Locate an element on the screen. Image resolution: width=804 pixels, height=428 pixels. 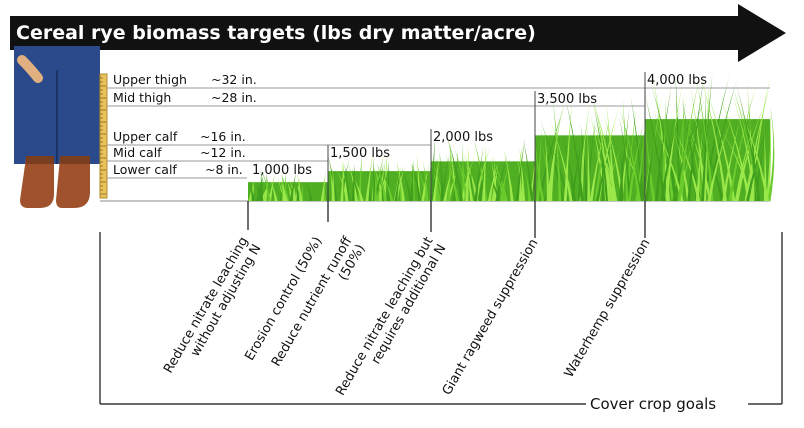
height-marker-label: Lower calf is located at coordinates (145, 169).